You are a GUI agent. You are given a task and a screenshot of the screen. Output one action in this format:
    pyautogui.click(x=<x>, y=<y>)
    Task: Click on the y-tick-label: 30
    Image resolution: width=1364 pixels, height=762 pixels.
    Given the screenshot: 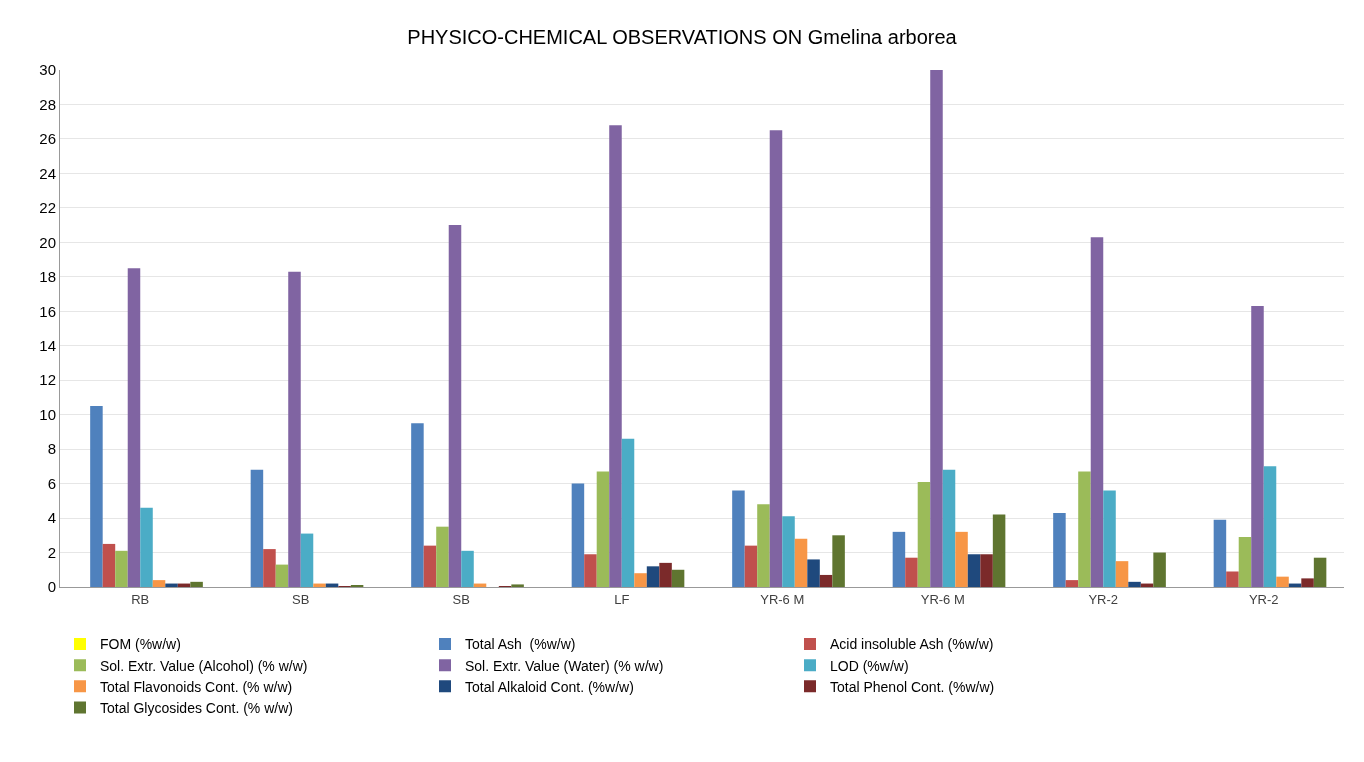 What is the action you would take?
    pyautogui.click(x=47, y=70)
    